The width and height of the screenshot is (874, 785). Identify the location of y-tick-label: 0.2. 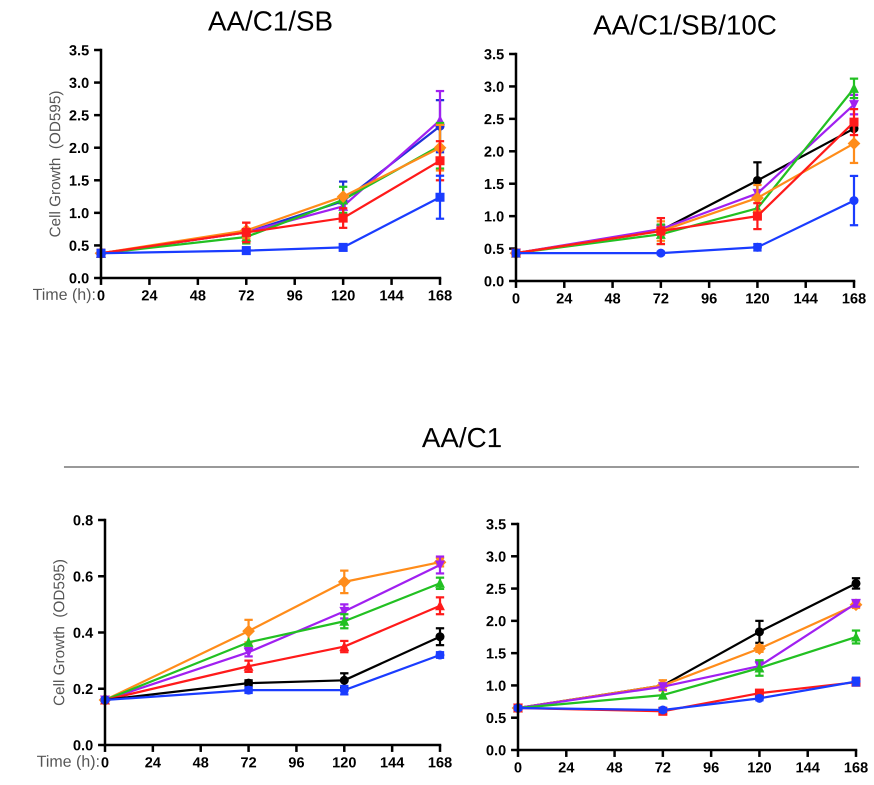
(83, 689).